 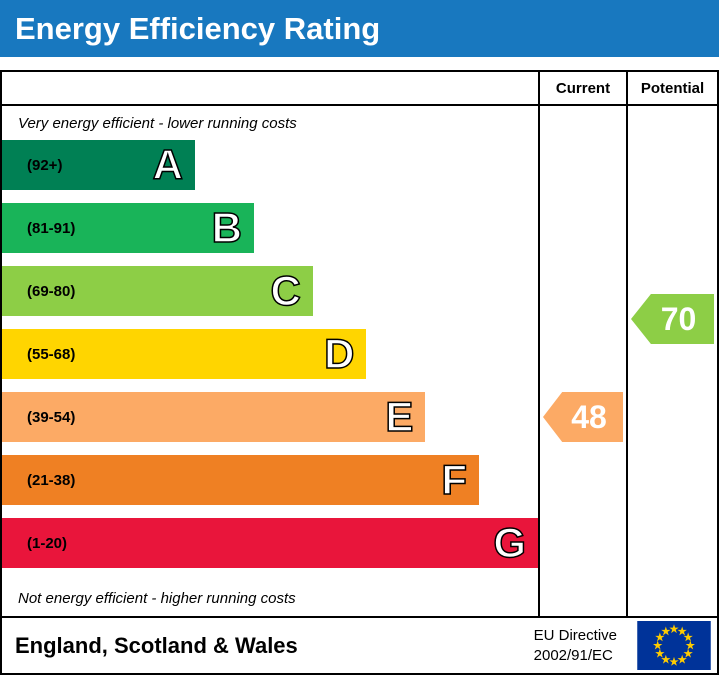 I want to click on potential-arrow: 70, so click(x=672, y=319).